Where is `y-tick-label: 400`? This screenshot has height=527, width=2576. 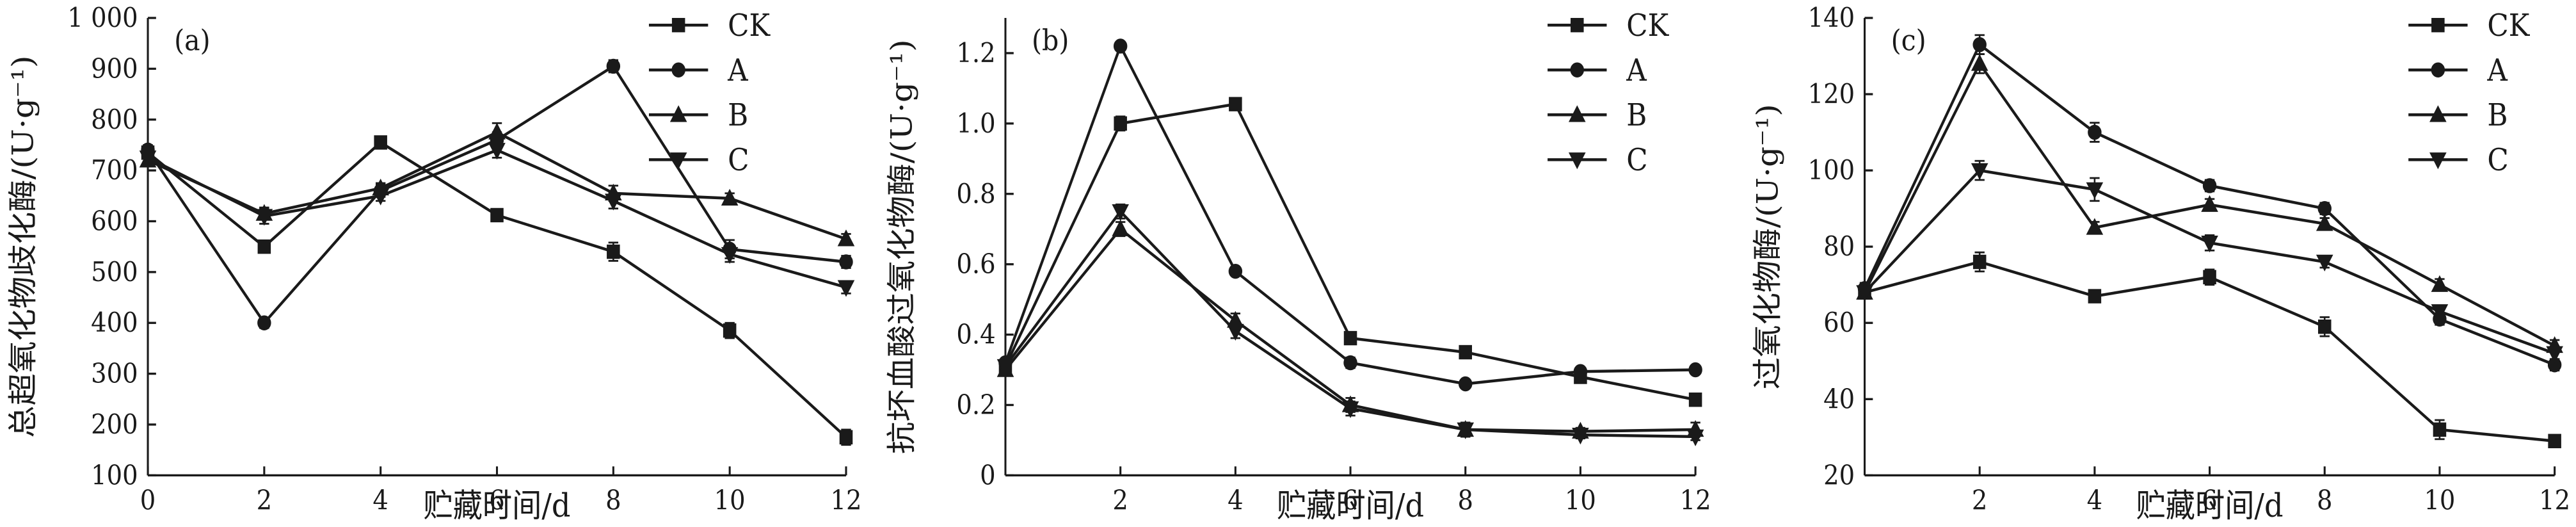
y-tick-label: 400 is located at coordinates (114, 323).